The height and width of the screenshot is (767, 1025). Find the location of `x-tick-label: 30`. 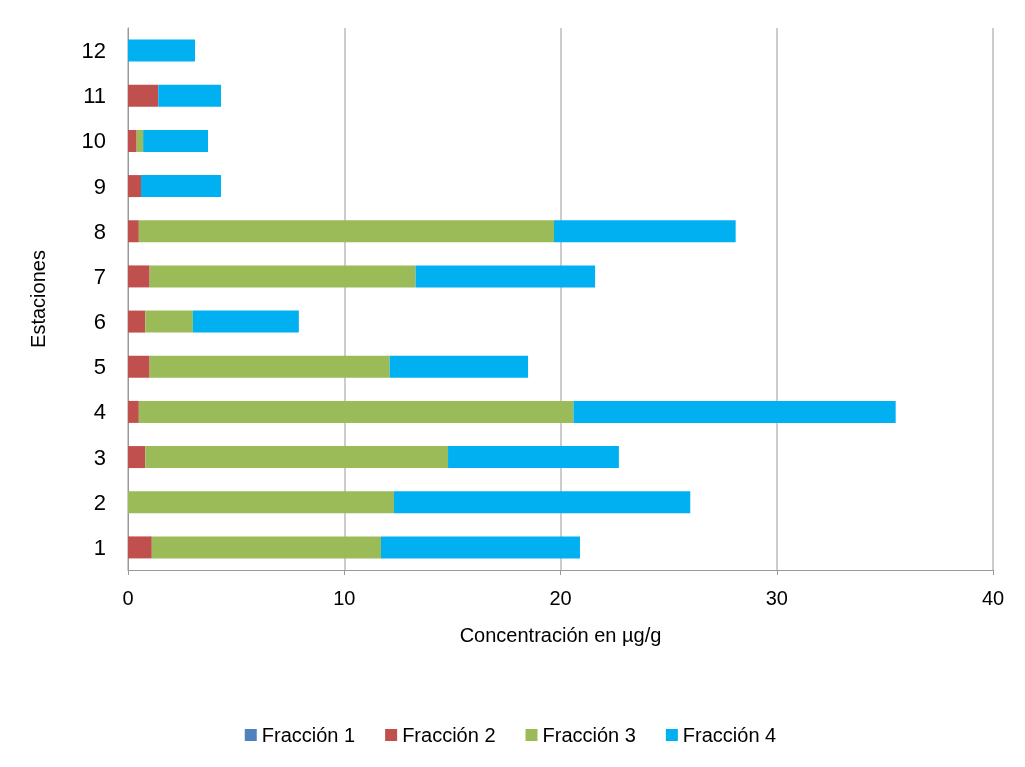

x-tick-label: 30 is located at coordinates (776, 598).